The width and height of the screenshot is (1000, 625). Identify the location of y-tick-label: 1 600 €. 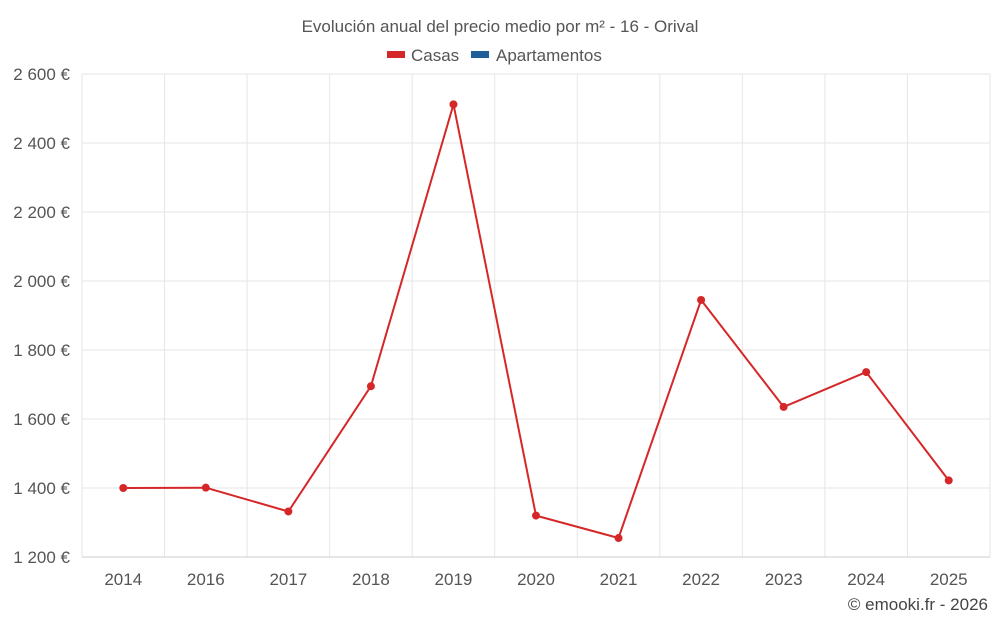
(41, 419).